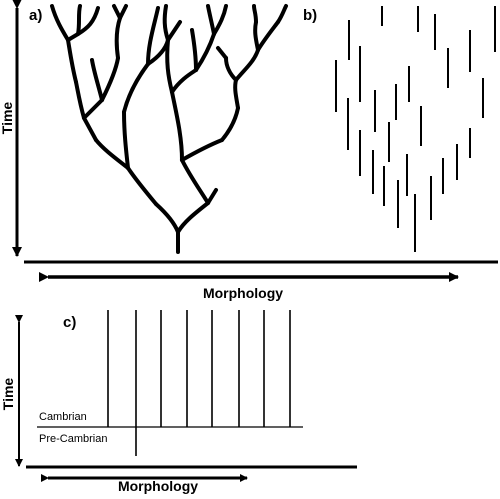  Describe the element at coordinates (69, 322) in the screenshot. I see `panel-c-label: c)` at that location.